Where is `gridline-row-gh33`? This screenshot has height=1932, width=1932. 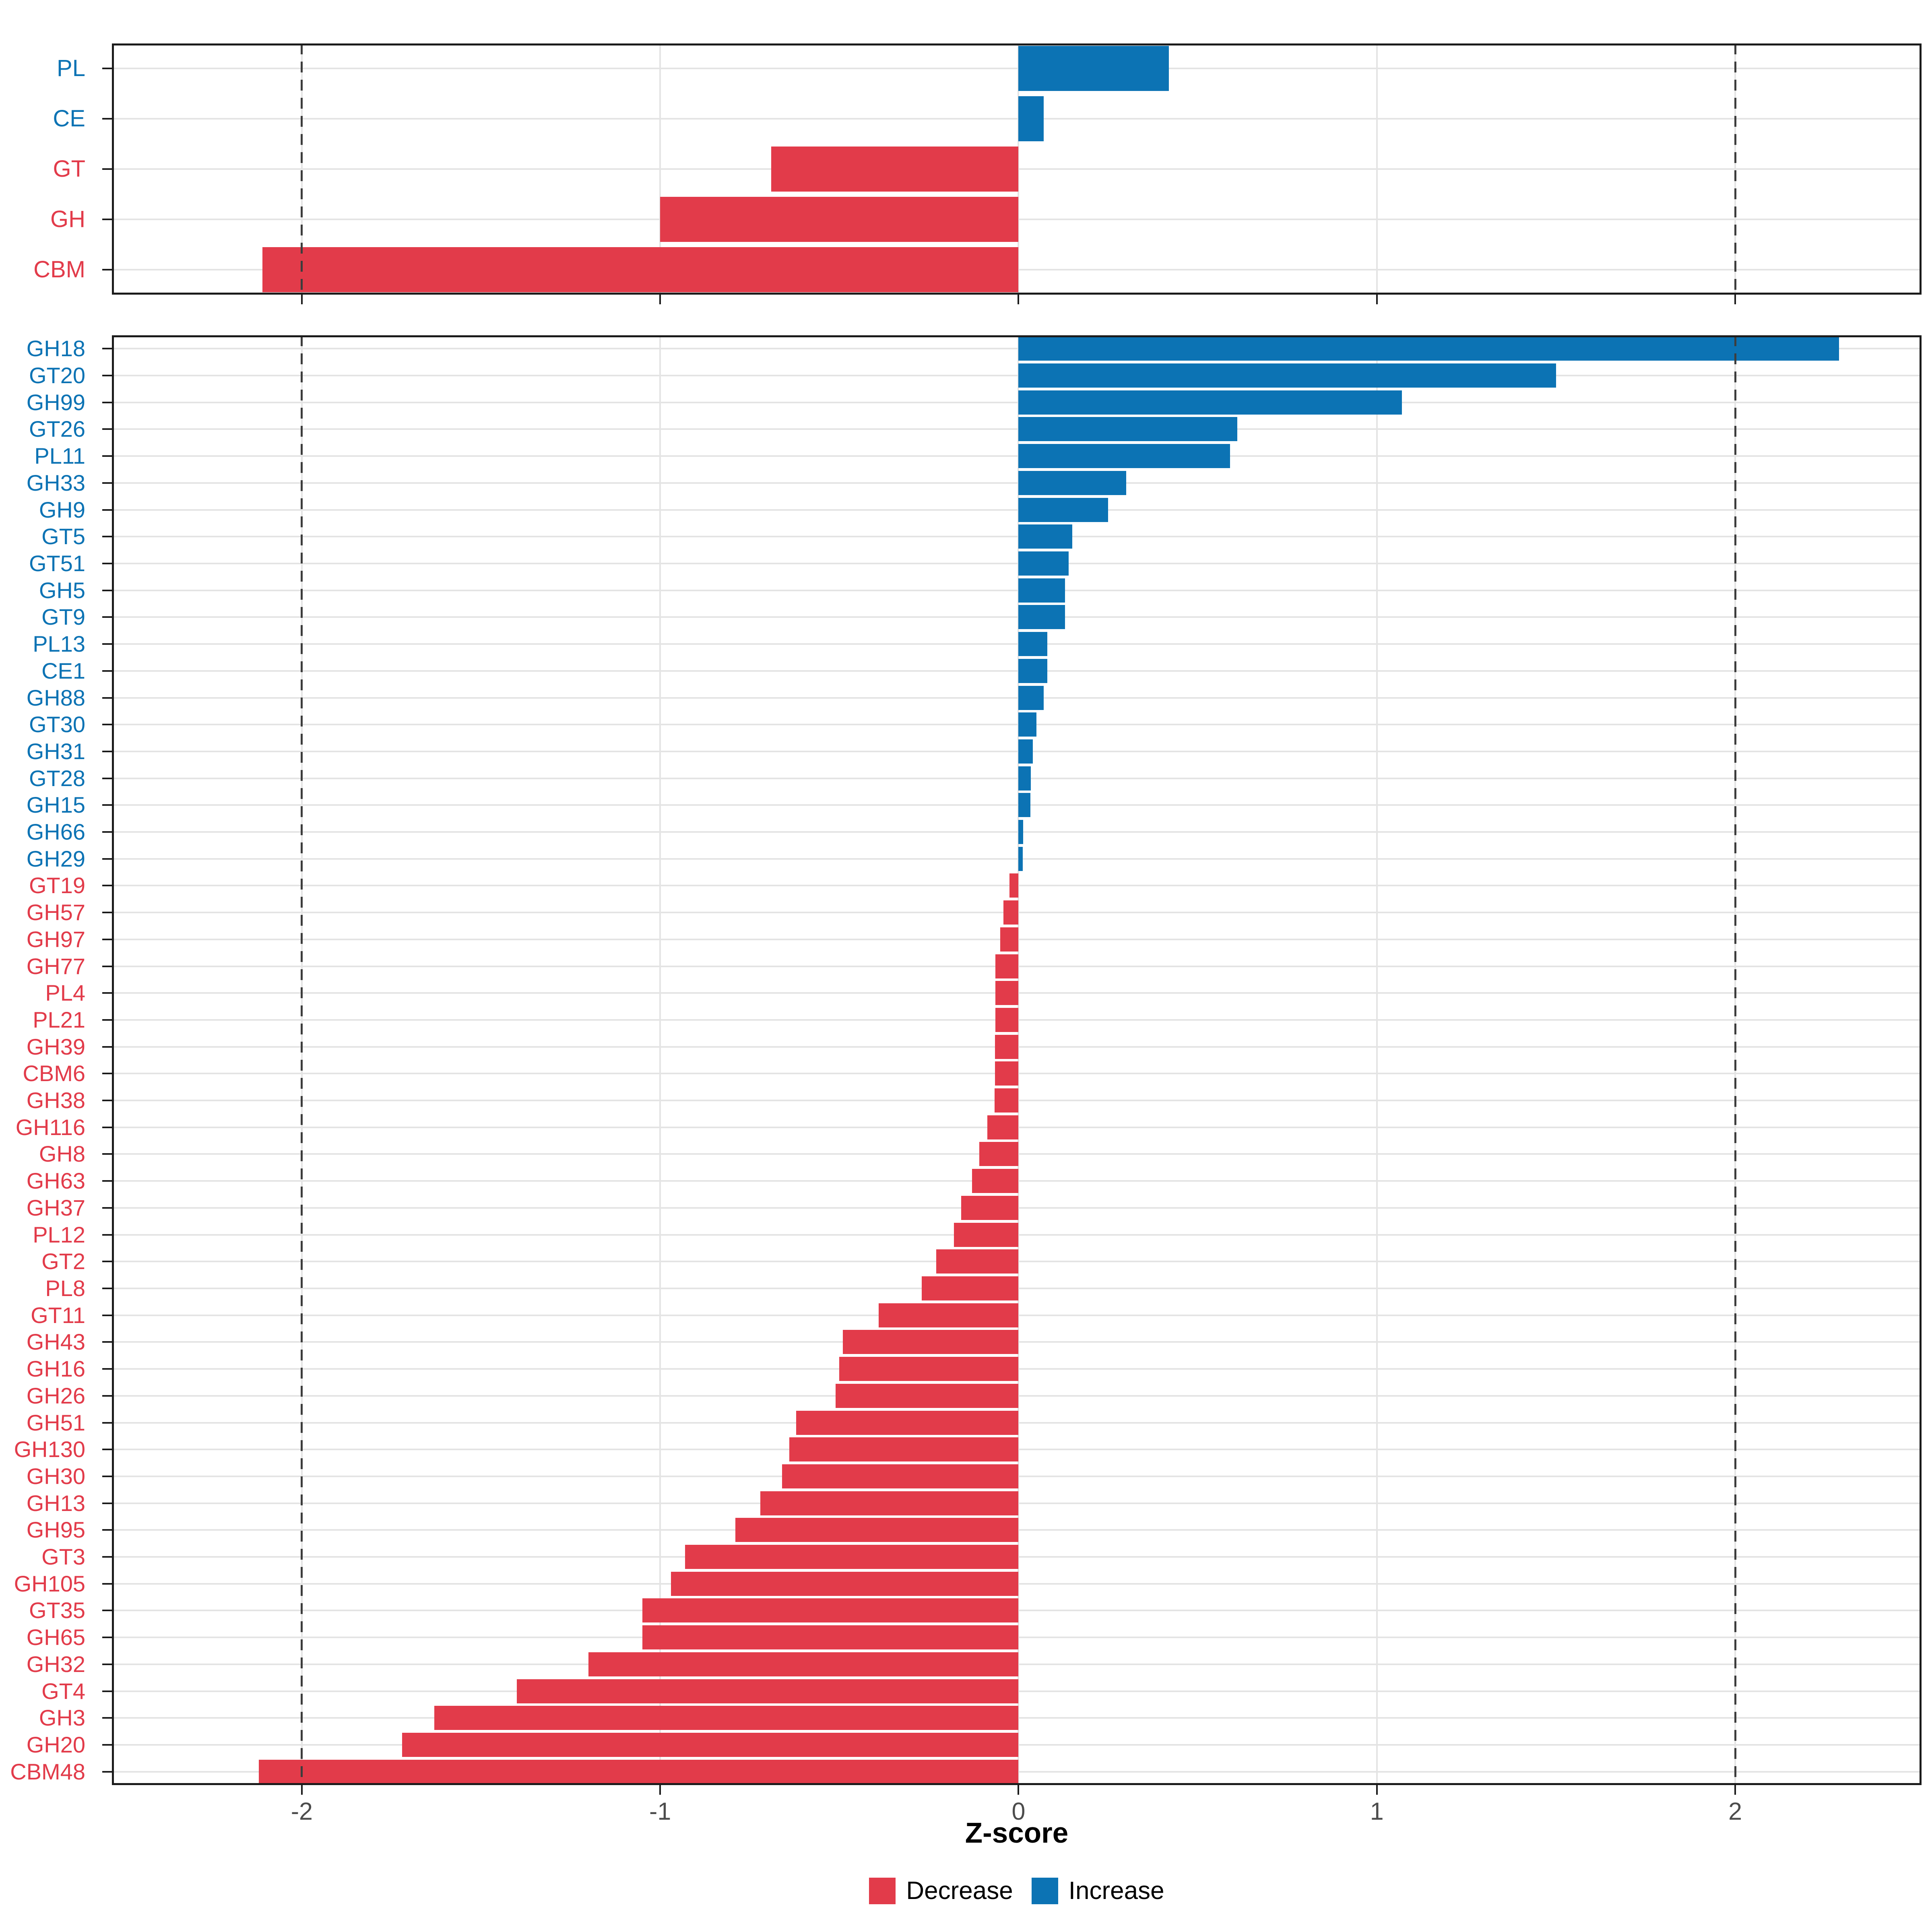
gridline-row-gh33 is located at coordinates (1017, 483).